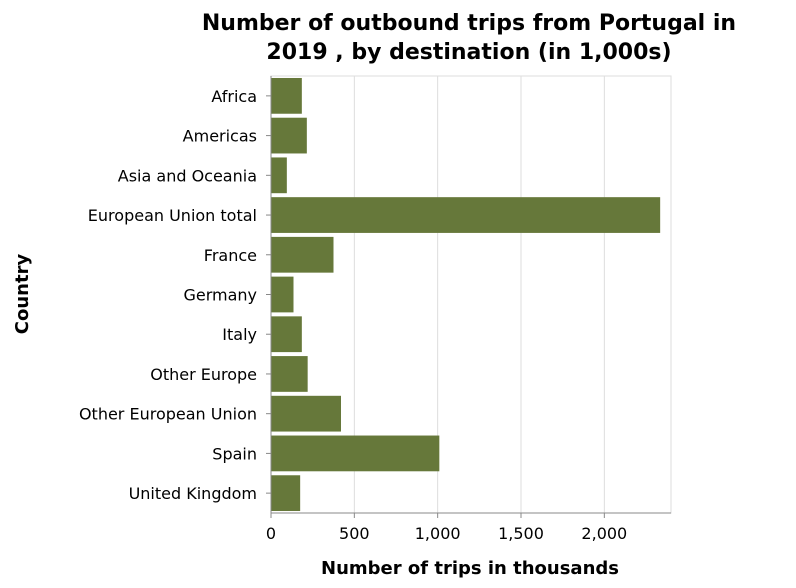  Describe the element at coordinates (470, 568) in the screenshot. I see `x-axis-title: Number of trips in thousands` at that location.